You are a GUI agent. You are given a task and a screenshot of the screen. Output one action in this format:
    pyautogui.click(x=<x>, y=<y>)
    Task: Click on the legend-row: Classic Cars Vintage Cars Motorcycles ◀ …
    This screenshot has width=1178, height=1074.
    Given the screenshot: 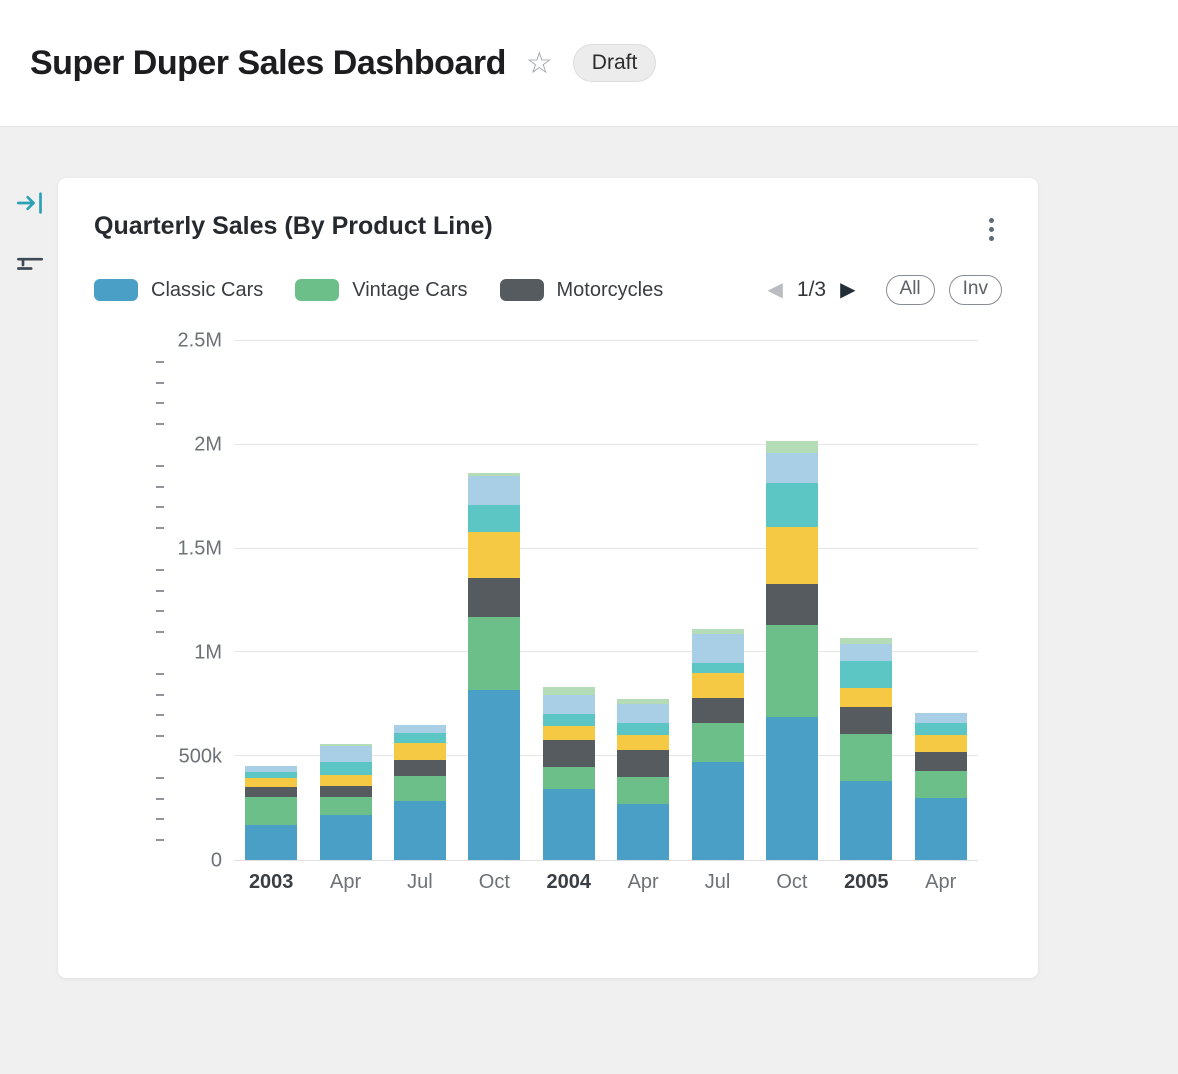 What is the action you would take?
    pyautogui.click(x=548, y=290)
    